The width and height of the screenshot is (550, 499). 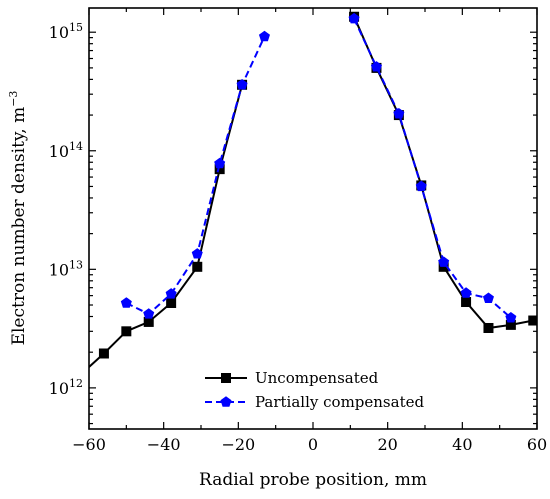 What do you see at coordinates (19, 226) in the screenshot?
I see `y-axis-label-main: Electron number density, m` at bounding box center [19, 226].